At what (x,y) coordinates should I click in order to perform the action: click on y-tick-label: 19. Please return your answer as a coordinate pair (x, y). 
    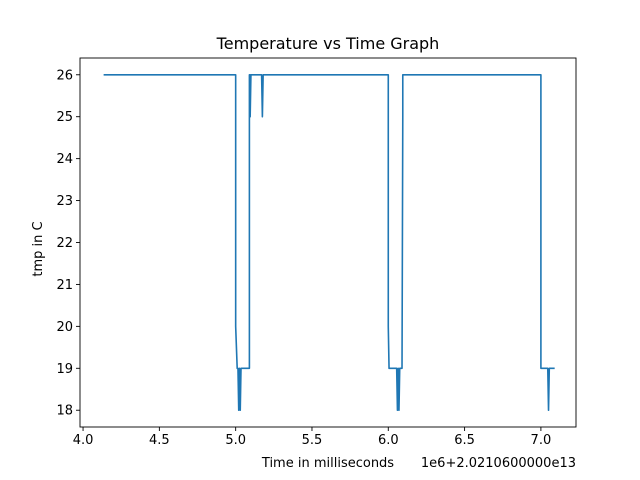
    Looking at the image, I should click on (64, 369).